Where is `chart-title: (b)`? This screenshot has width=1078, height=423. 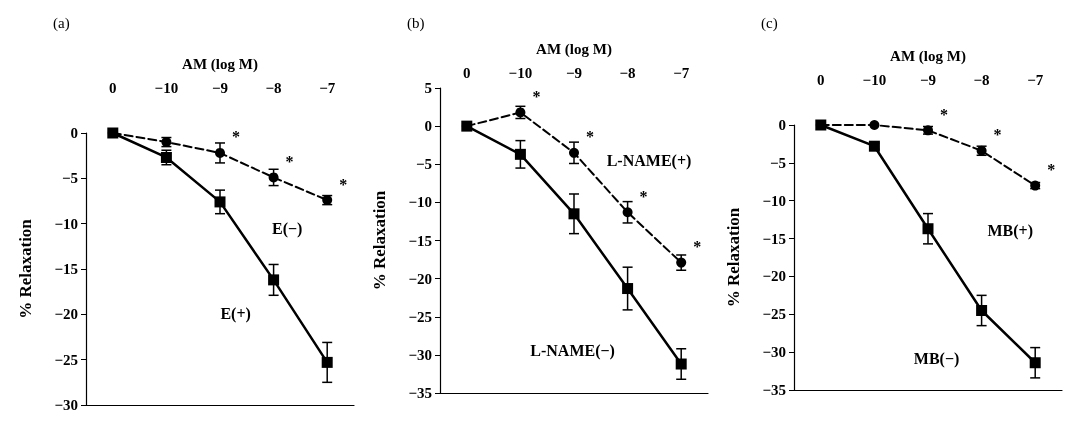
chart-title: (b) is located at coordinates (416, 23).